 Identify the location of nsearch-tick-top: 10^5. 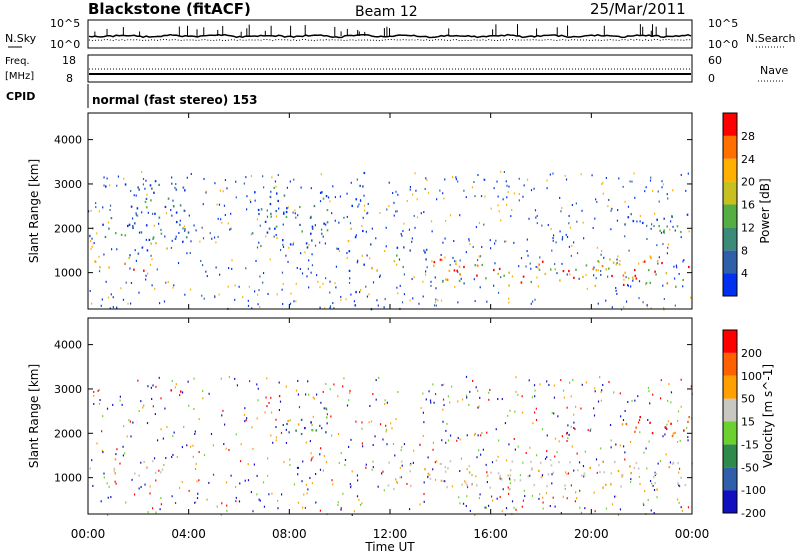
(723, 23).